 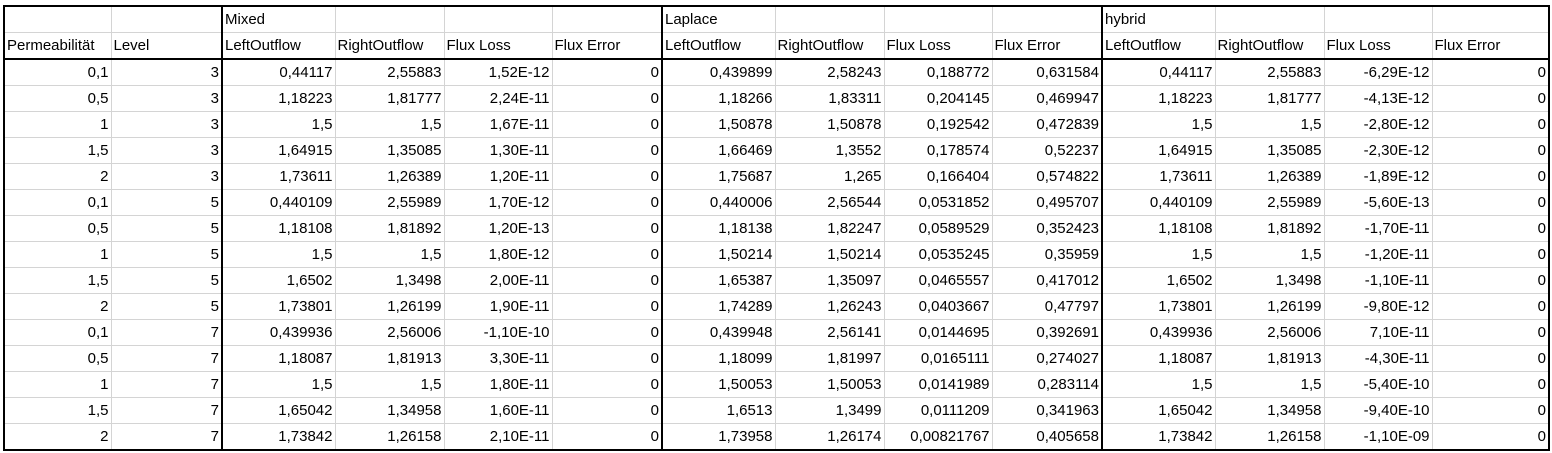 I want to click on table-cell: 1,18266, so click(x=719, y=98).